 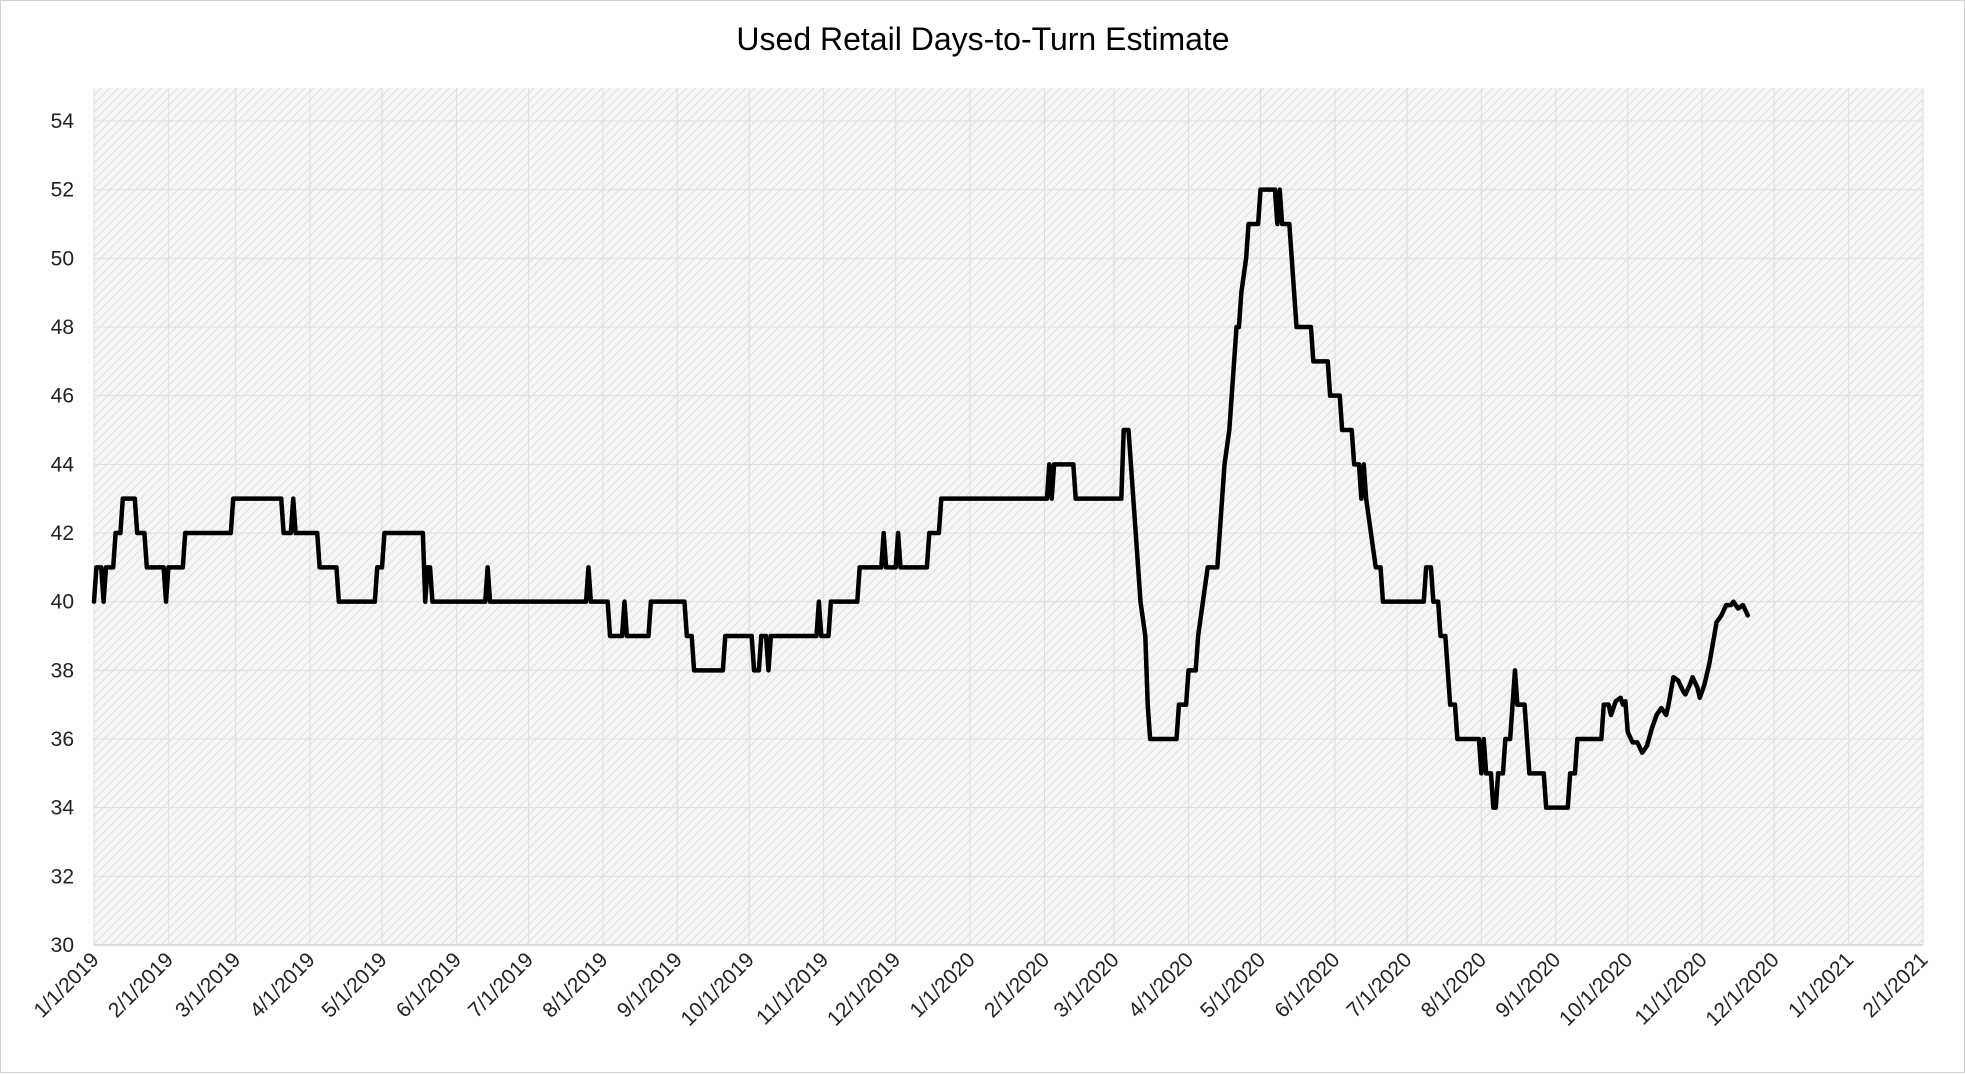 What do you see at coordinates (354, 985) in the screenshot?
I see `x-tick-label: 5/1/2019` at bounding box center [354, 985].